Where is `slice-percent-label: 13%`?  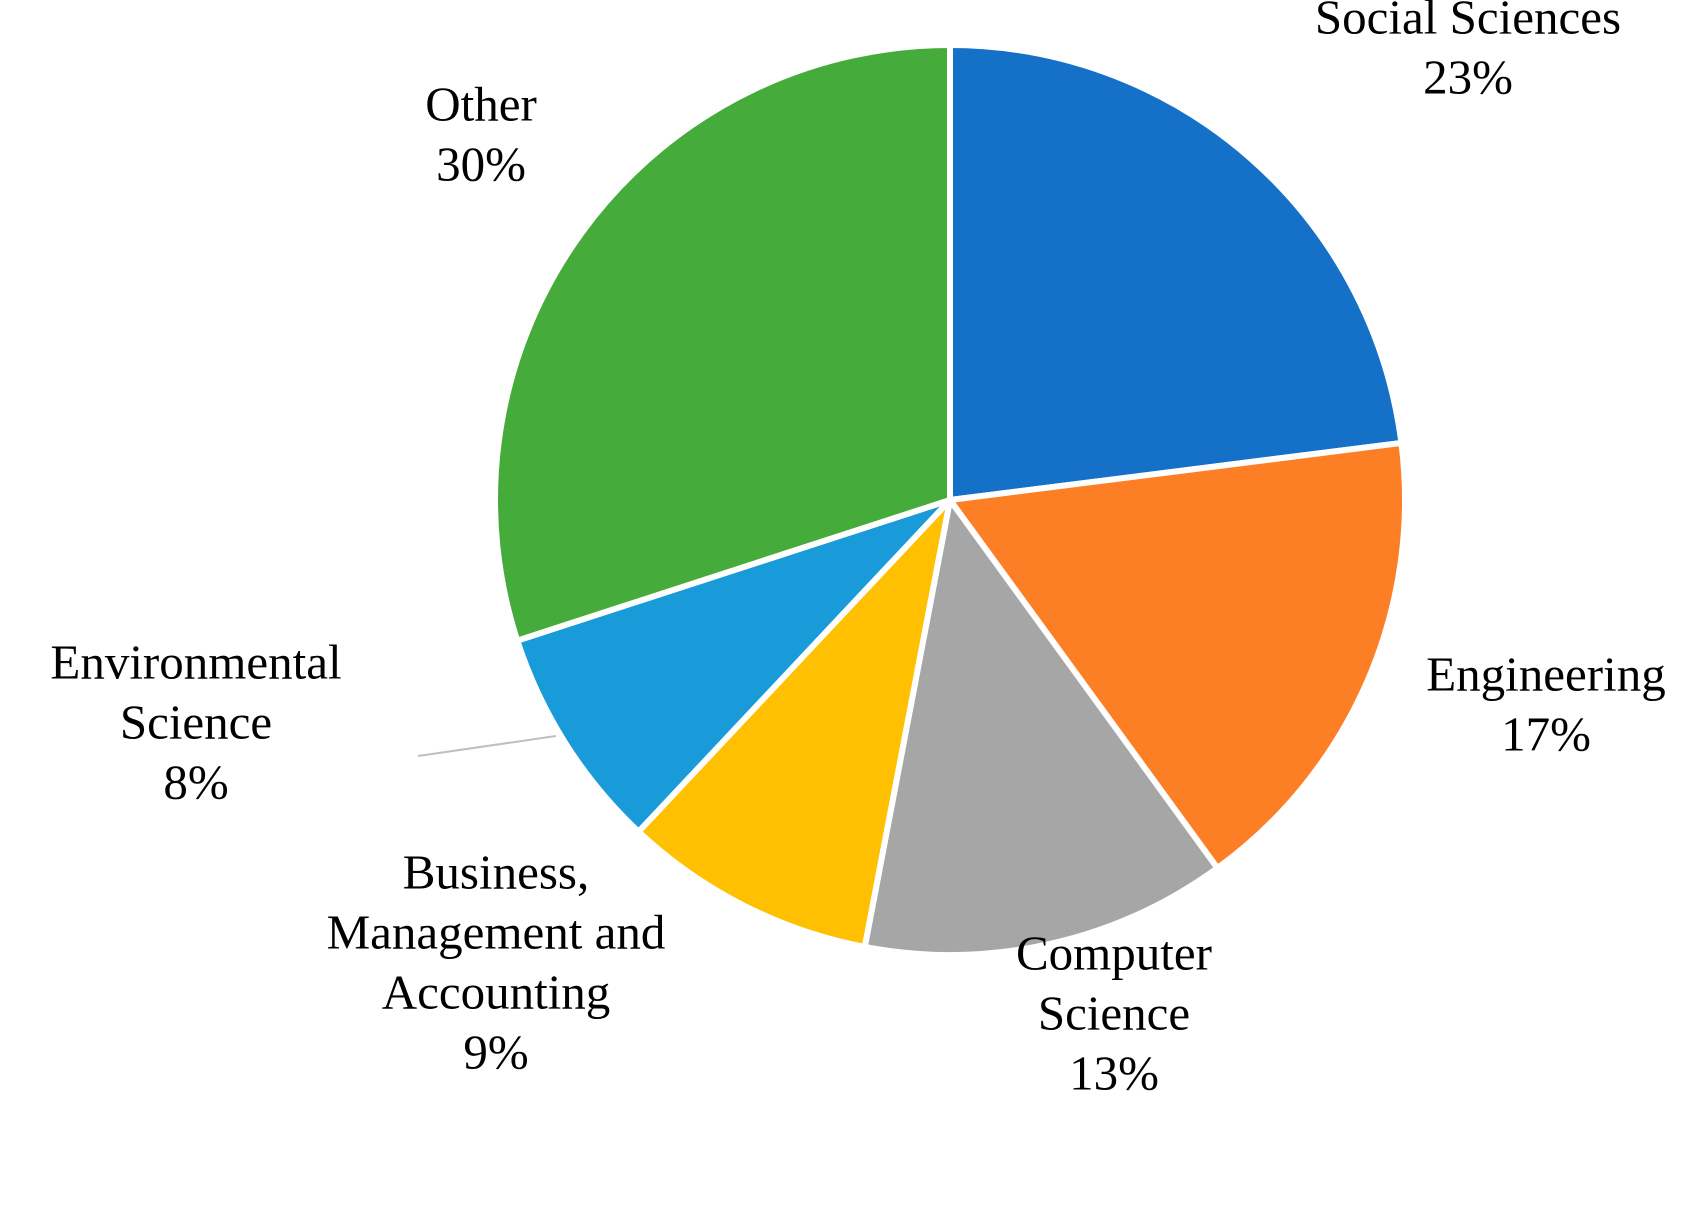
slice-percent-label: 13% is located at coordinates (1114, 1073).